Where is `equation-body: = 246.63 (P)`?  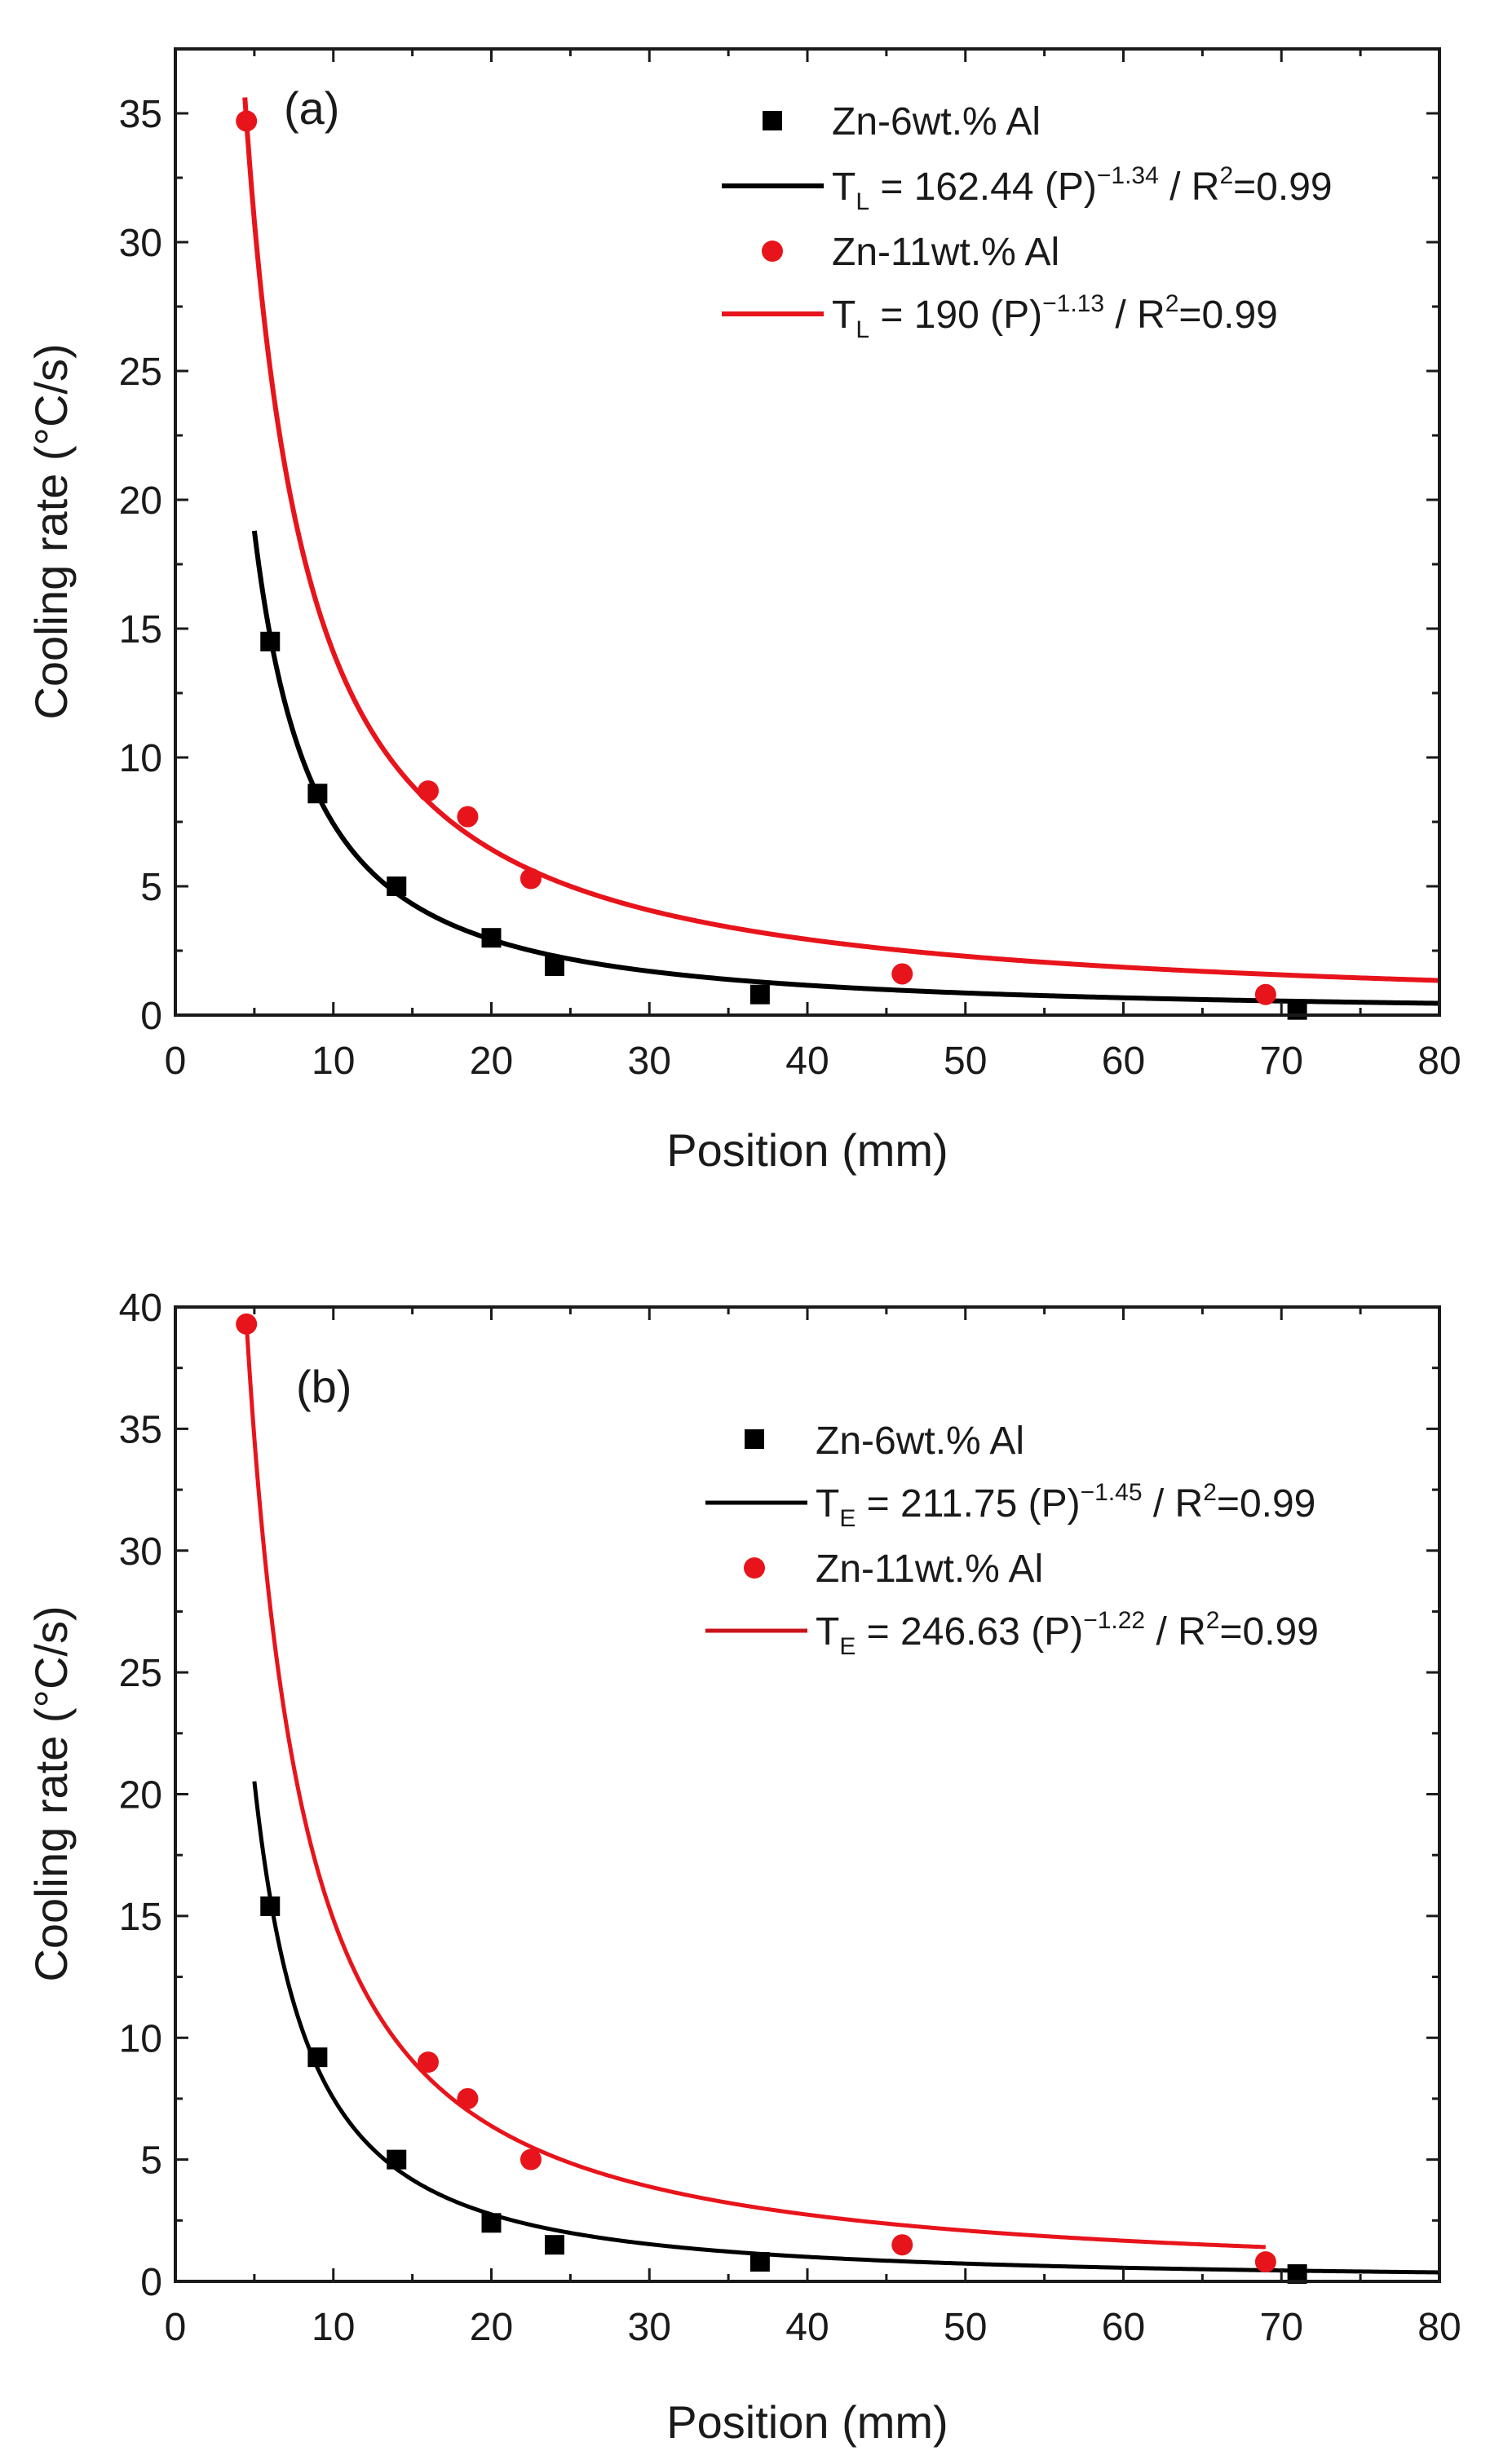 equation-body: = 246.63 (P) is located at coordinates (970, 1632).